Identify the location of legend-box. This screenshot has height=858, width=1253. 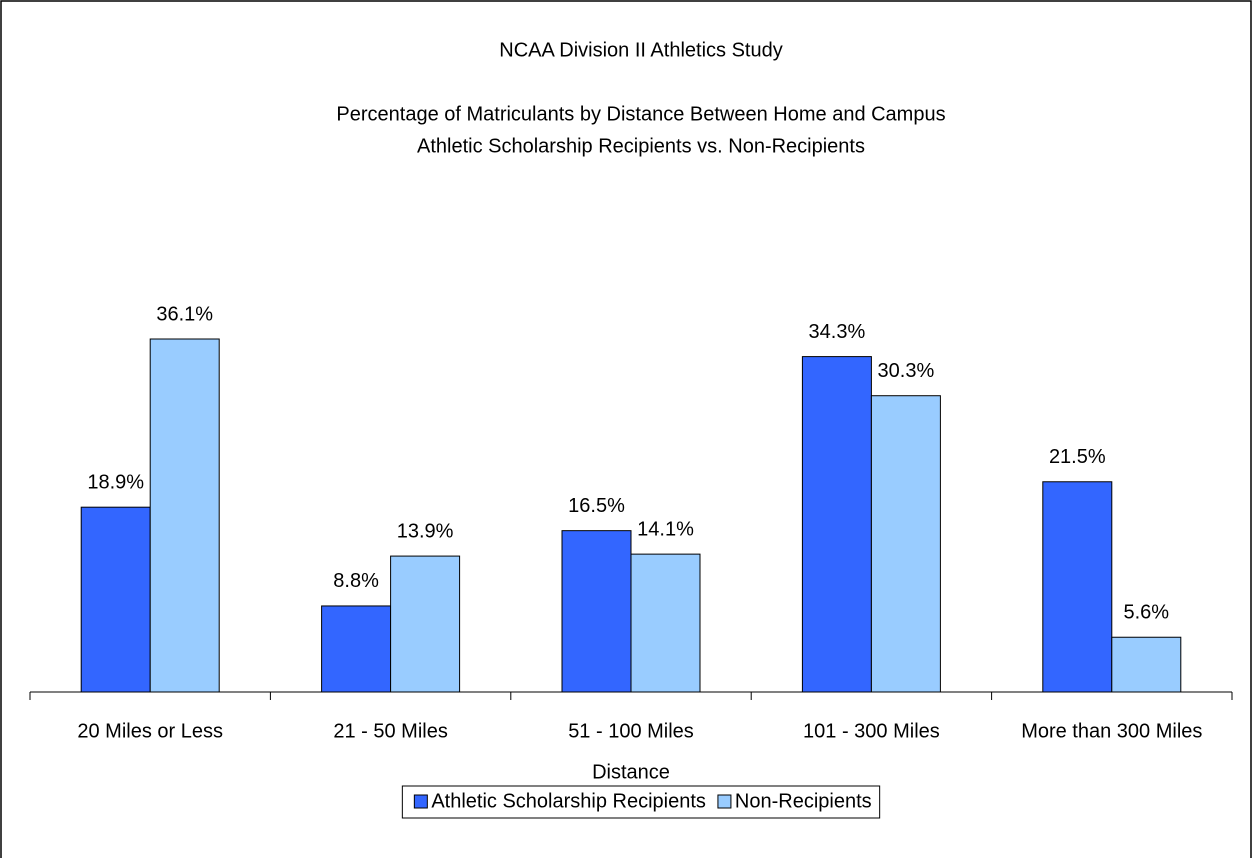
(641, 802).